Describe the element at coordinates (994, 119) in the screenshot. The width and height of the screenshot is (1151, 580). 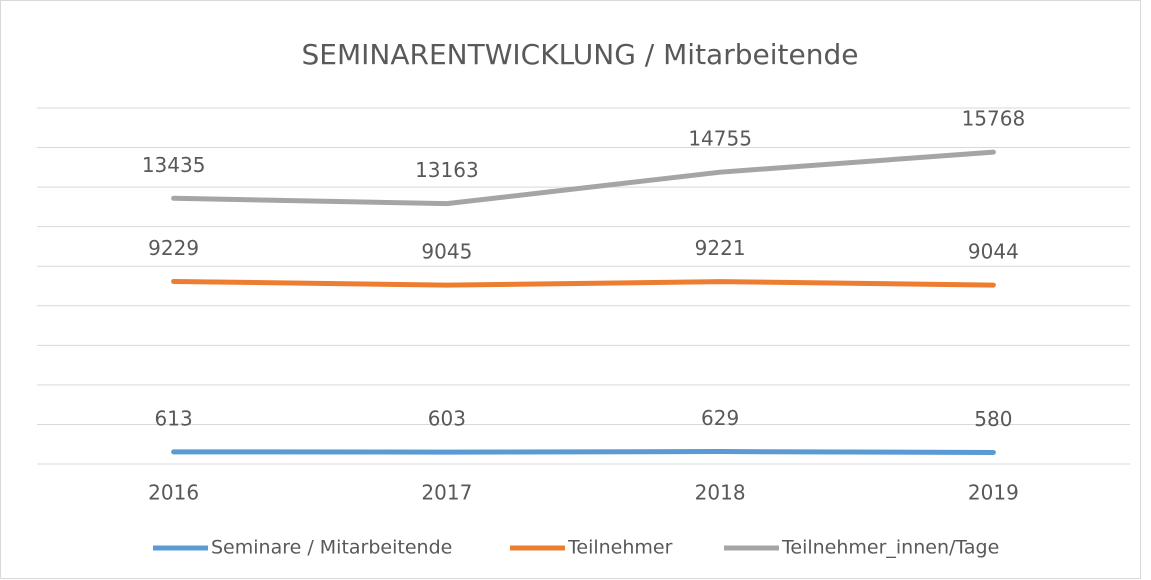
I see `data-label: 15768` at that location.